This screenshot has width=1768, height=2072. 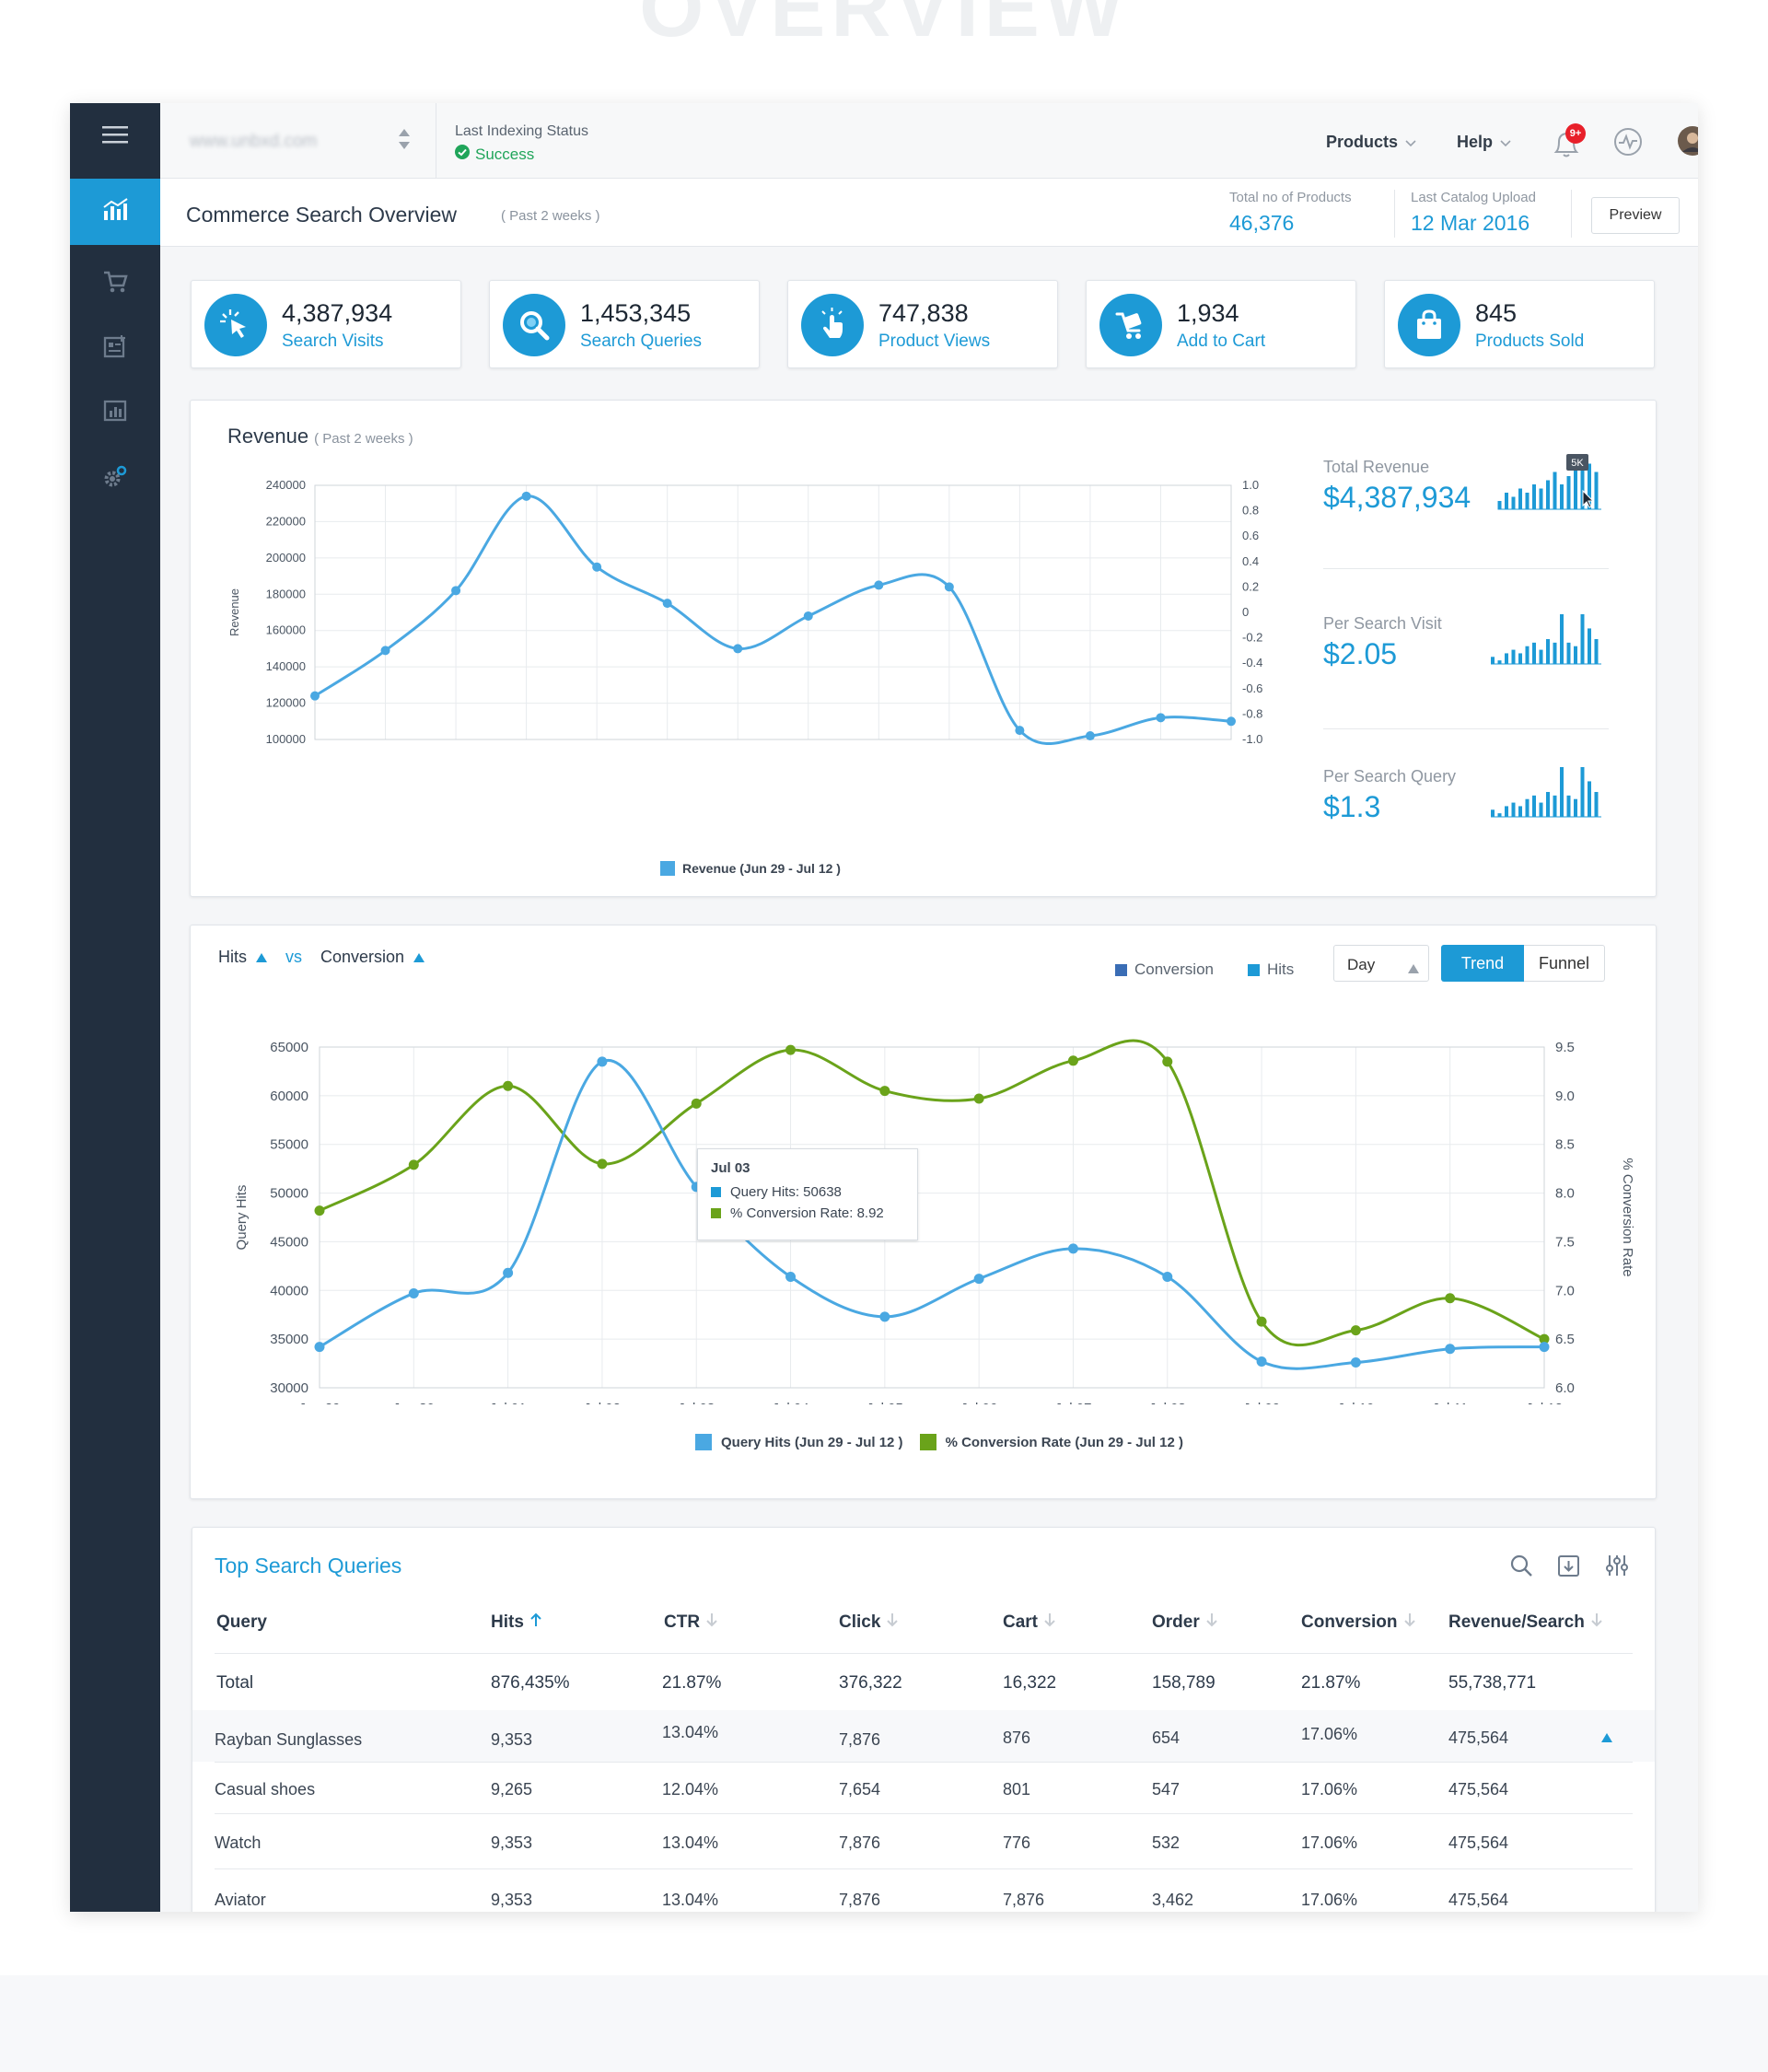 I want to click on table-title: Top Search Queries, so click(x=308, y=1565).